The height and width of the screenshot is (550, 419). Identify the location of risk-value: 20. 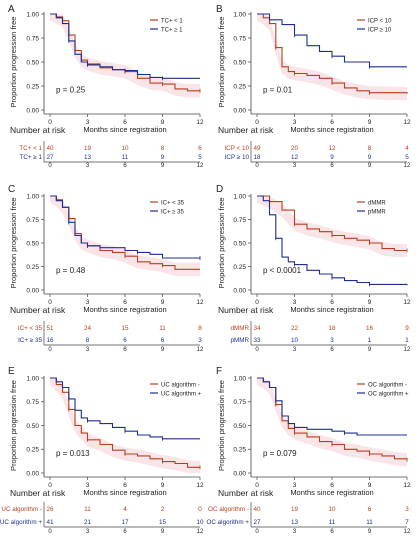
(295, 148).